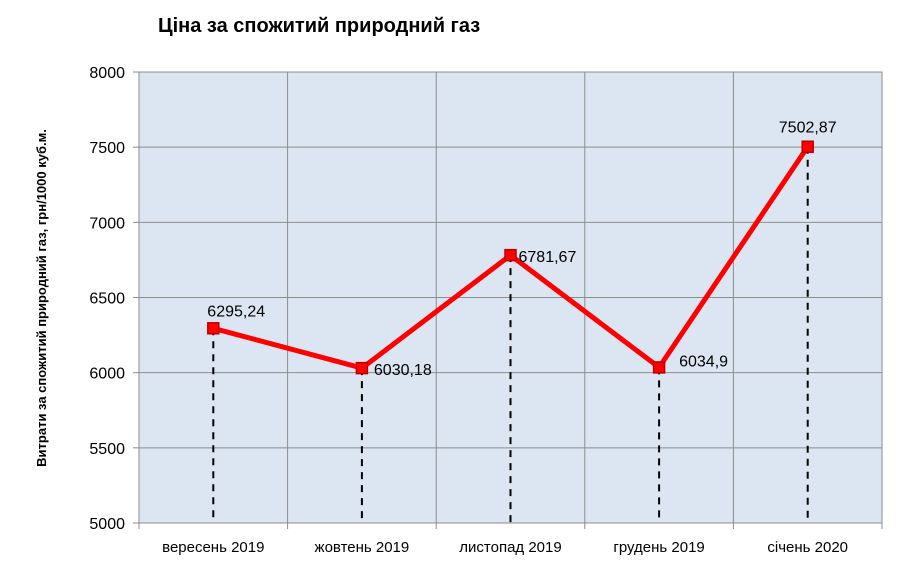  What do you see at coordinates (107, 148) in the screenshot?
I see `y-tick-label: 7500` at bounding box center [107, 148].